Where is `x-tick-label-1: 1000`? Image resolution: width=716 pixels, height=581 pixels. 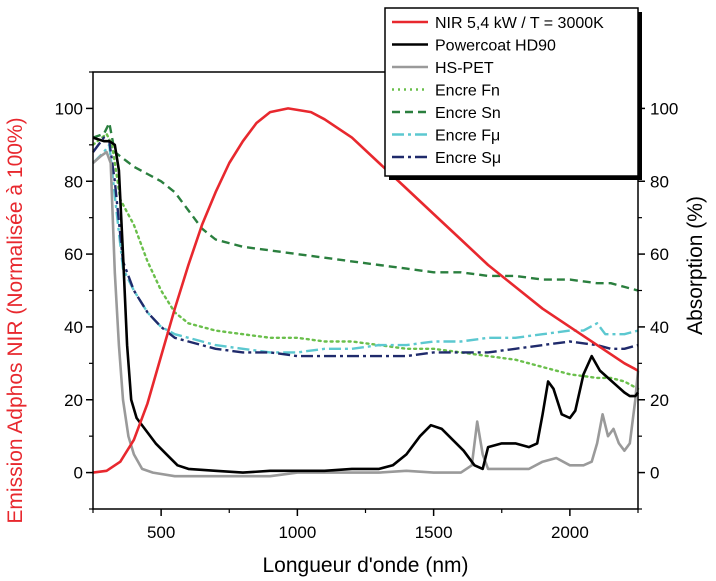 x-tick-label-1: 1000 is located at coordinates (297, 532).